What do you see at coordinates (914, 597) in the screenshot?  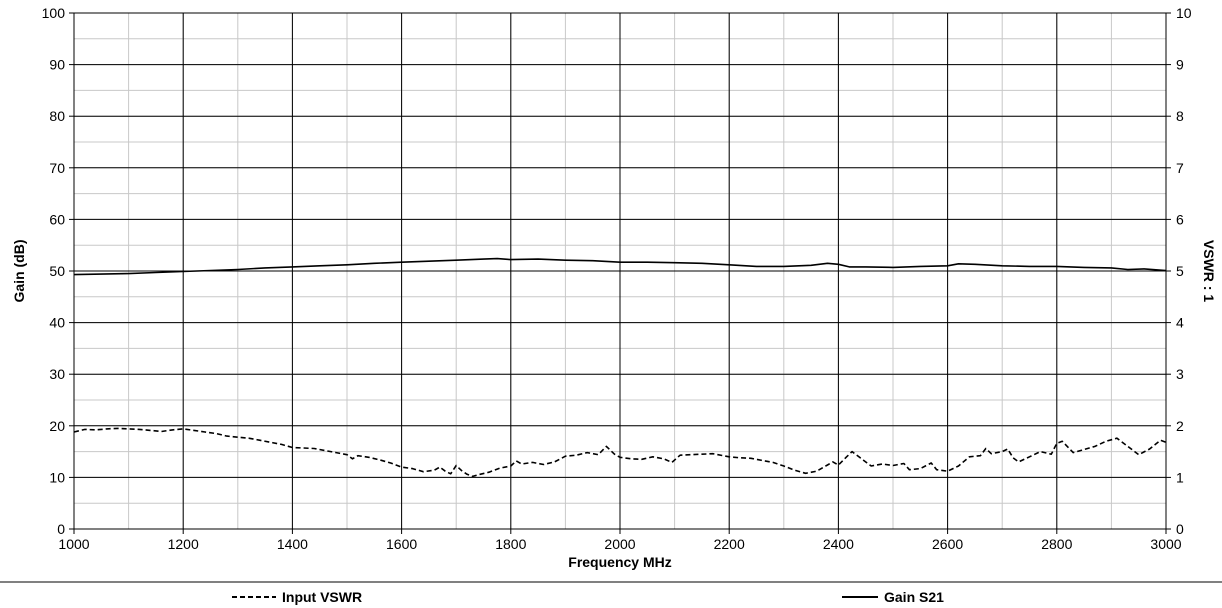 I see `legend-label-gain-s21: Gain S21` at bounding box center [914, 597].